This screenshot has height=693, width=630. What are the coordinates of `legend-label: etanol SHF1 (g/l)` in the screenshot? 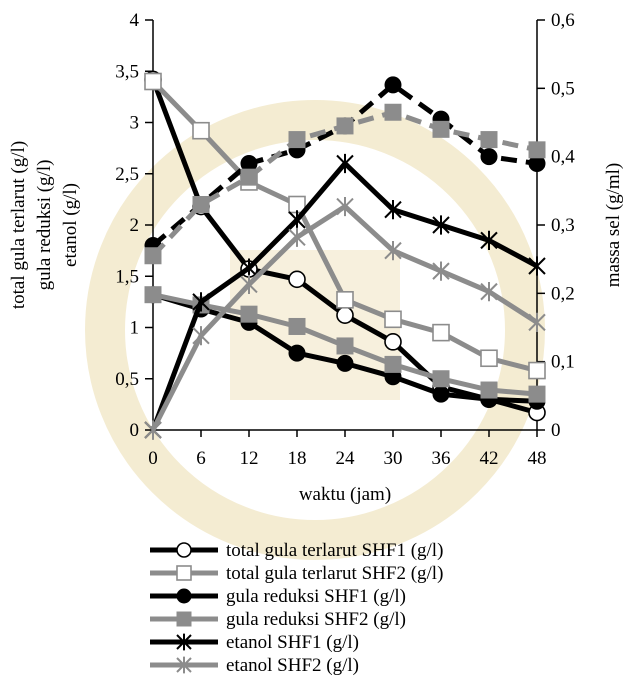 It's located at (292, 642).